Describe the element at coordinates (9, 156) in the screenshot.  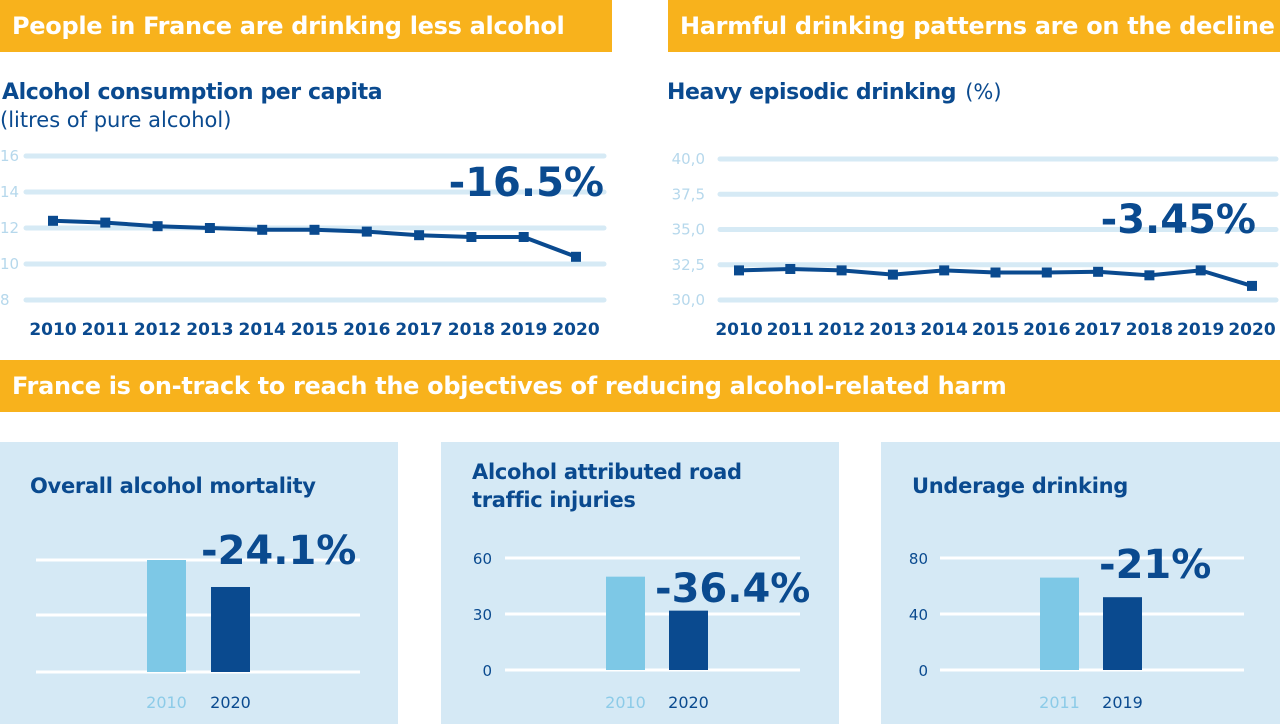
I see `y-tick-label: 16` at that location.